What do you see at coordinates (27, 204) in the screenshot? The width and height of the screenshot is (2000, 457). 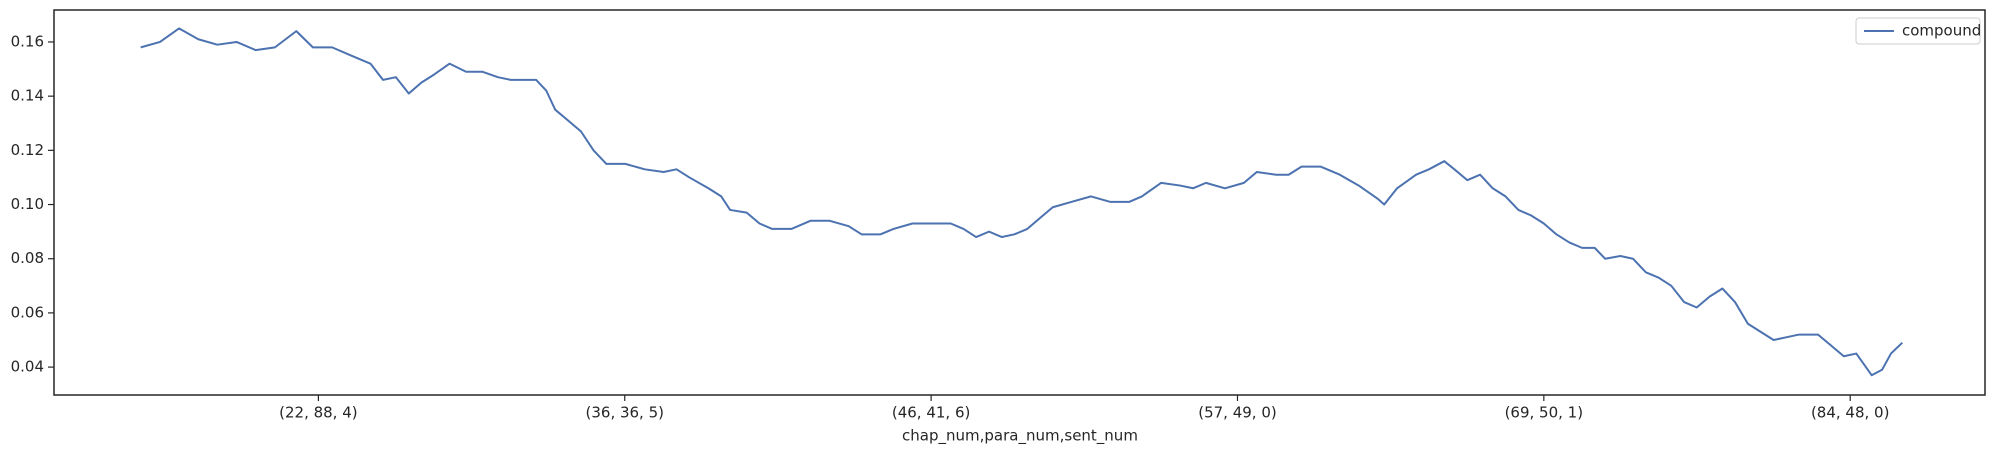 I see `y-tick-label: 0.10` at bounding box center [27, 204].